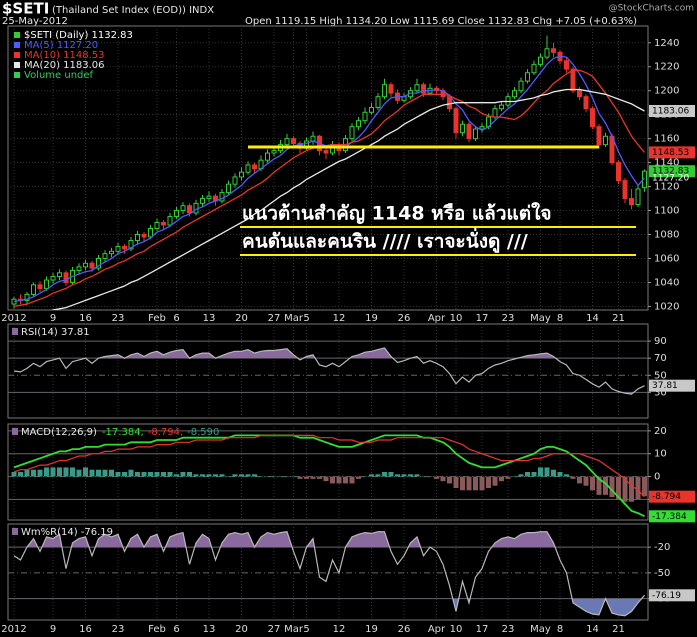 Image resolution: width=697 pixels, height=637 pixels. Describe the element at coordinates (666, 497) in the screenshot. I see `value-box-label: -8.794` at that location.